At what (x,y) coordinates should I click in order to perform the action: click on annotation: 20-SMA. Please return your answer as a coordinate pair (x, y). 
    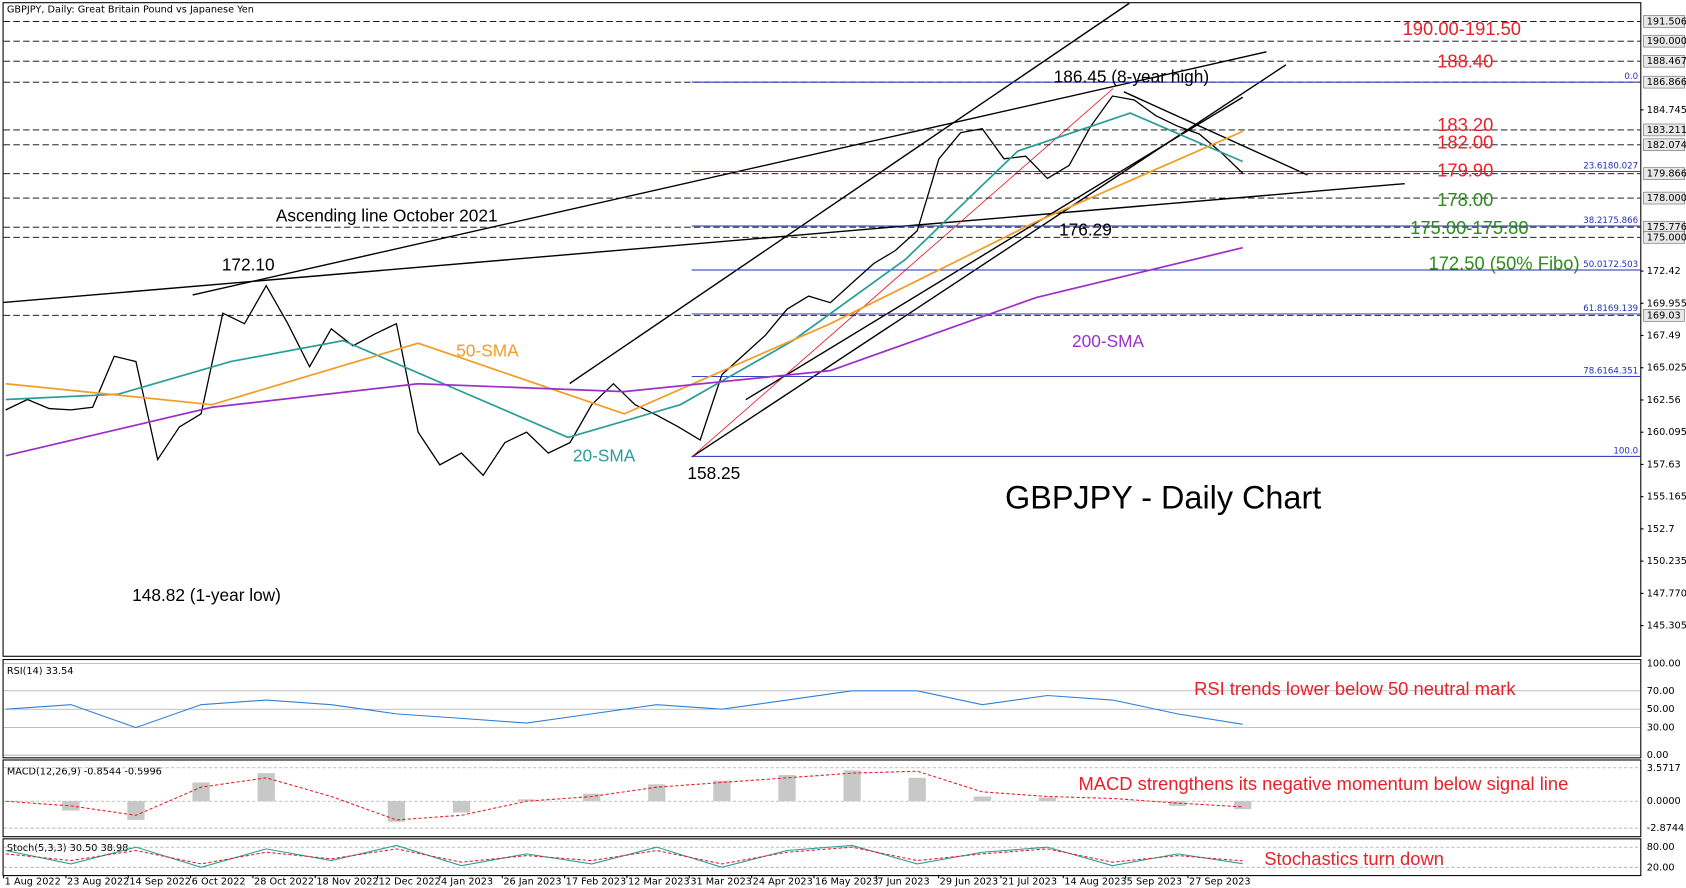
    Looking at the image, I should click on (604, 456).